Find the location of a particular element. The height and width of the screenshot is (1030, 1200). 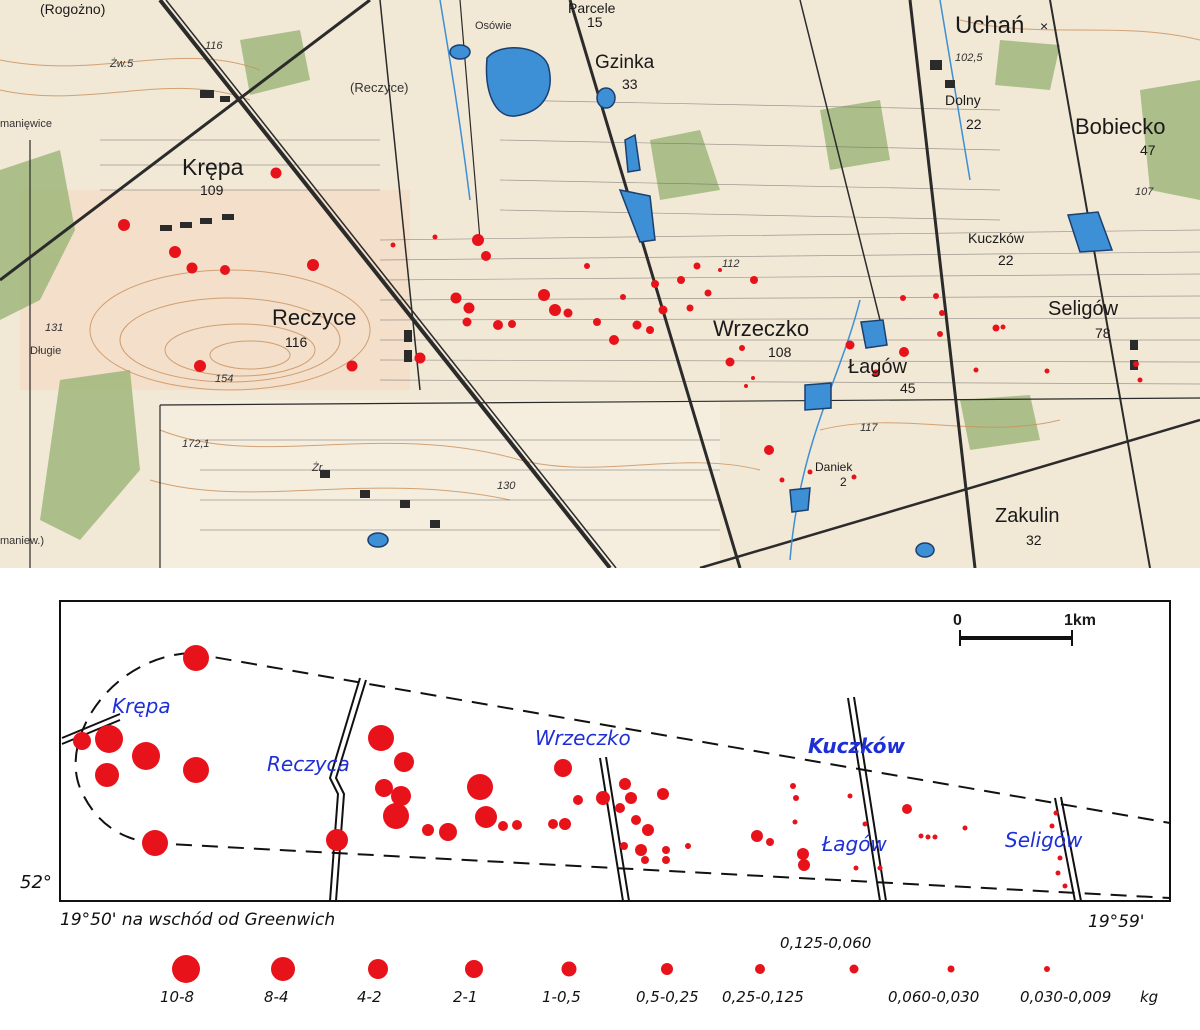

legend-label-above: 0,125-0,060 is located at coordinates (826, 943).